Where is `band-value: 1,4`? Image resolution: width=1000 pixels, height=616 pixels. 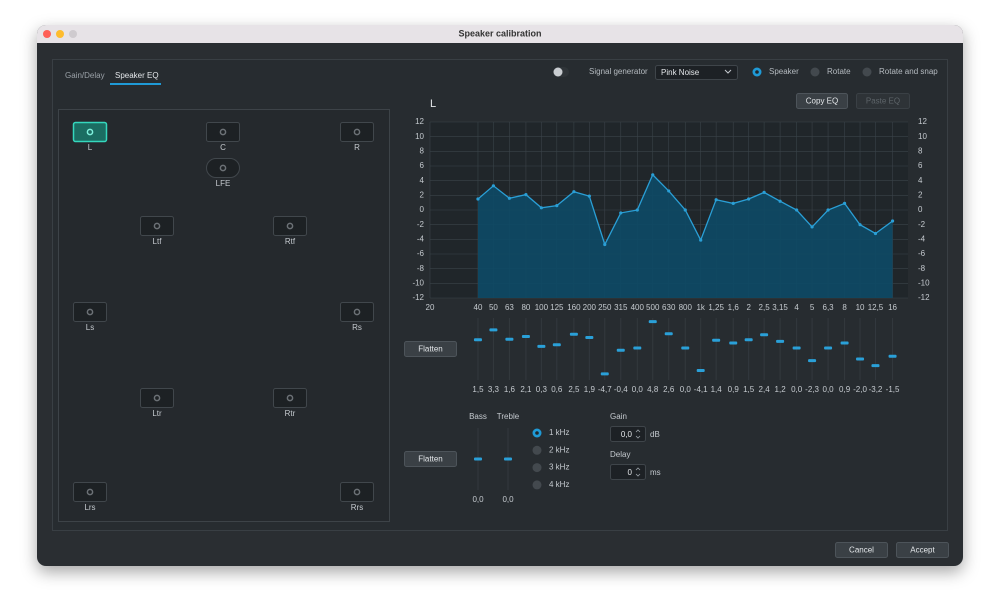
band-value: 1,4 is located at coordinates (717, 389).